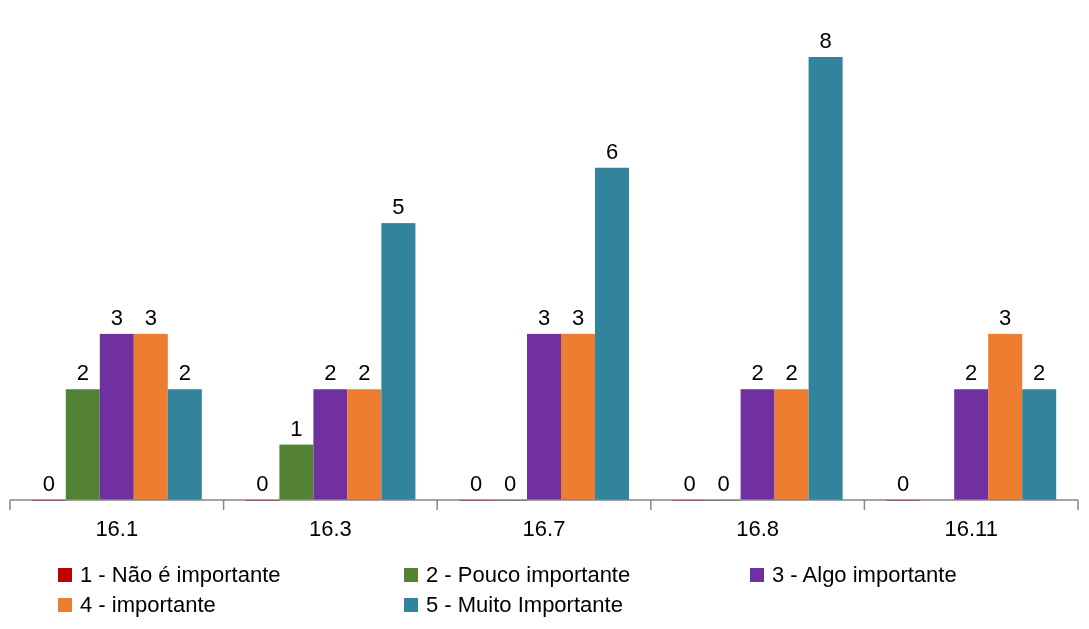 The image size is (1089, 629). What do you see at coordinates (612, 151) in the screenshot?
I see `data-label: 6` at bounding box center [612, 151].